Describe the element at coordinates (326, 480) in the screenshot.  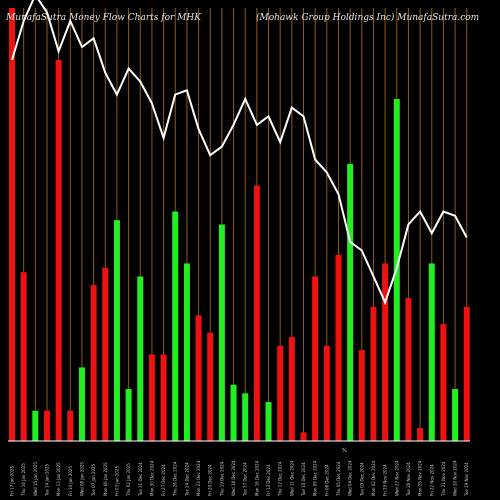
I see `x-tick-label: Fri 06 Dec 2024` at that location.